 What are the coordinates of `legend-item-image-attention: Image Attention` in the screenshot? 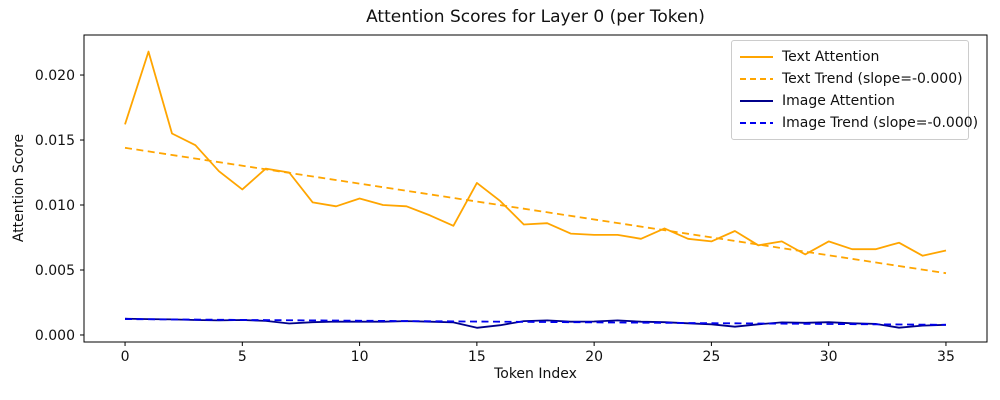 It's located at (850, 101).